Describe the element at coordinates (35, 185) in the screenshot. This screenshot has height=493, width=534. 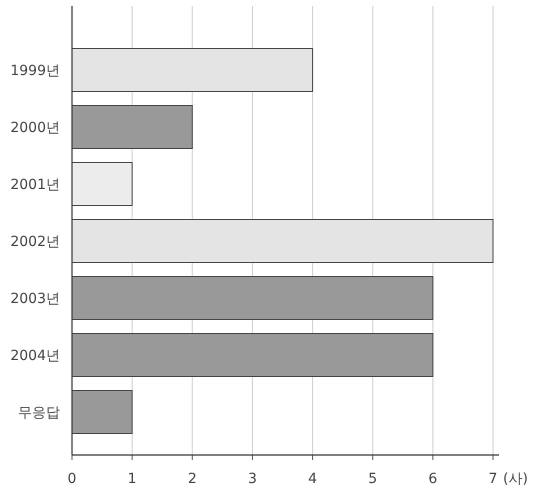
I see `y-tick-label: 2001년` at that location.